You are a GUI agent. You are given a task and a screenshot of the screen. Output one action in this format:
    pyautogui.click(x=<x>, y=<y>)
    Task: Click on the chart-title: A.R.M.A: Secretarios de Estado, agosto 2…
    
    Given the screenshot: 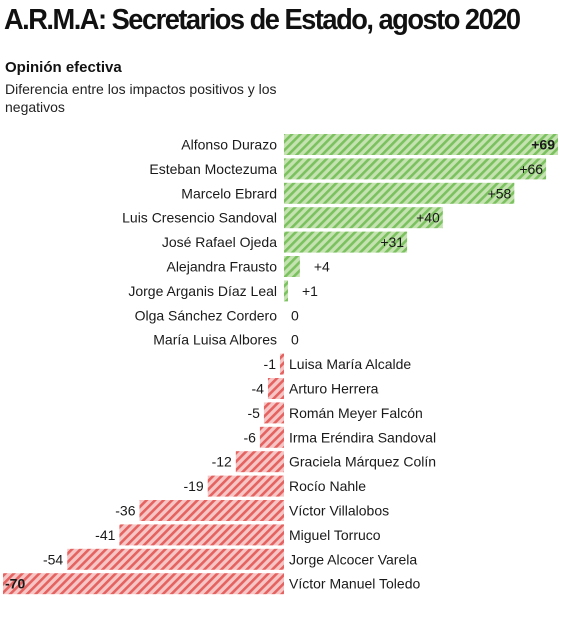 What is the action you would take?
    pyautogui.click(x=262, y=20)
    